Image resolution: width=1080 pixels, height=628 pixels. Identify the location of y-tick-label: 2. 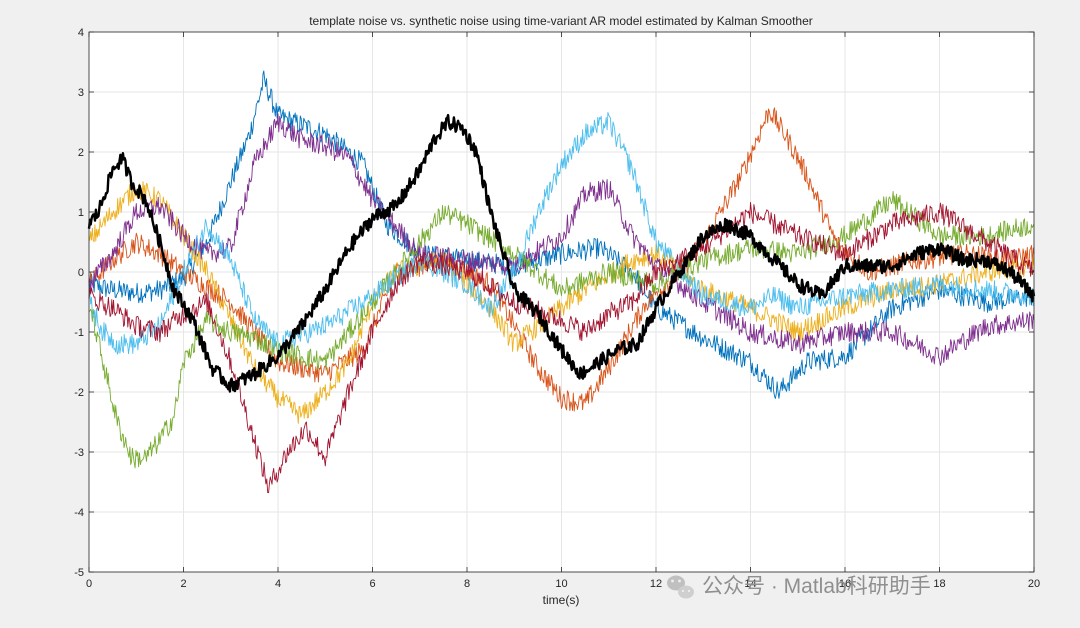
(81, 153).